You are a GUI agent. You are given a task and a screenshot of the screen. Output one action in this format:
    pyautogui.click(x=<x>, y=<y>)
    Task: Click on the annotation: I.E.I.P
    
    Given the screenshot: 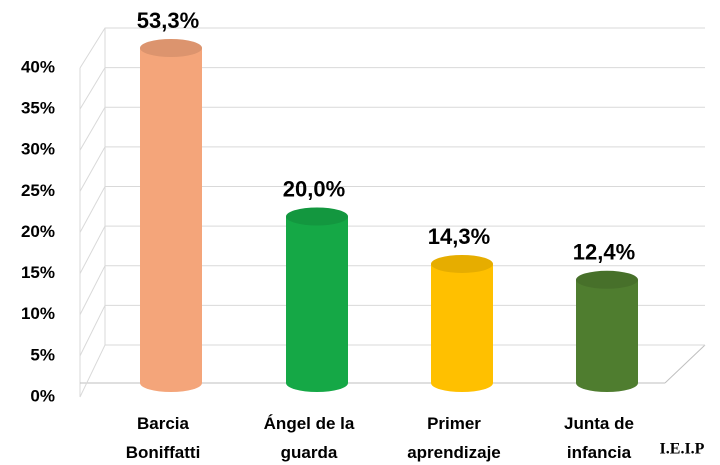 What is the action you would take?
    pyautogui.click(x=682, y=449)
    